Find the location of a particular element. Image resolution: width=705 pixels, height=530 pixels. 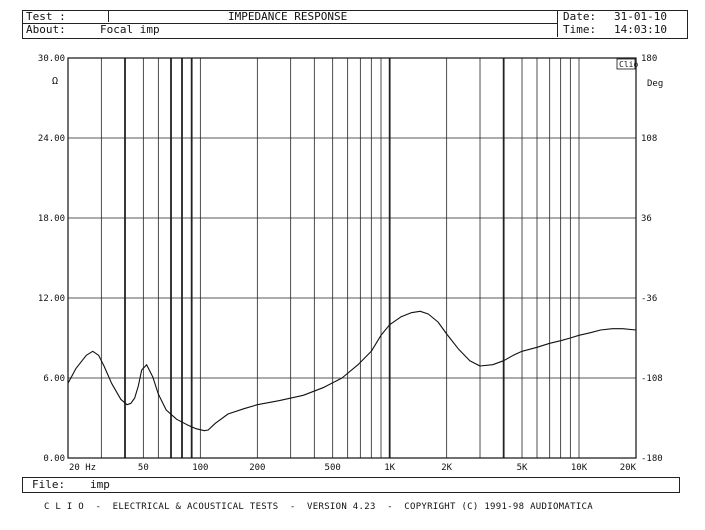

test-label: Test : is located at coordinates (46, 16).